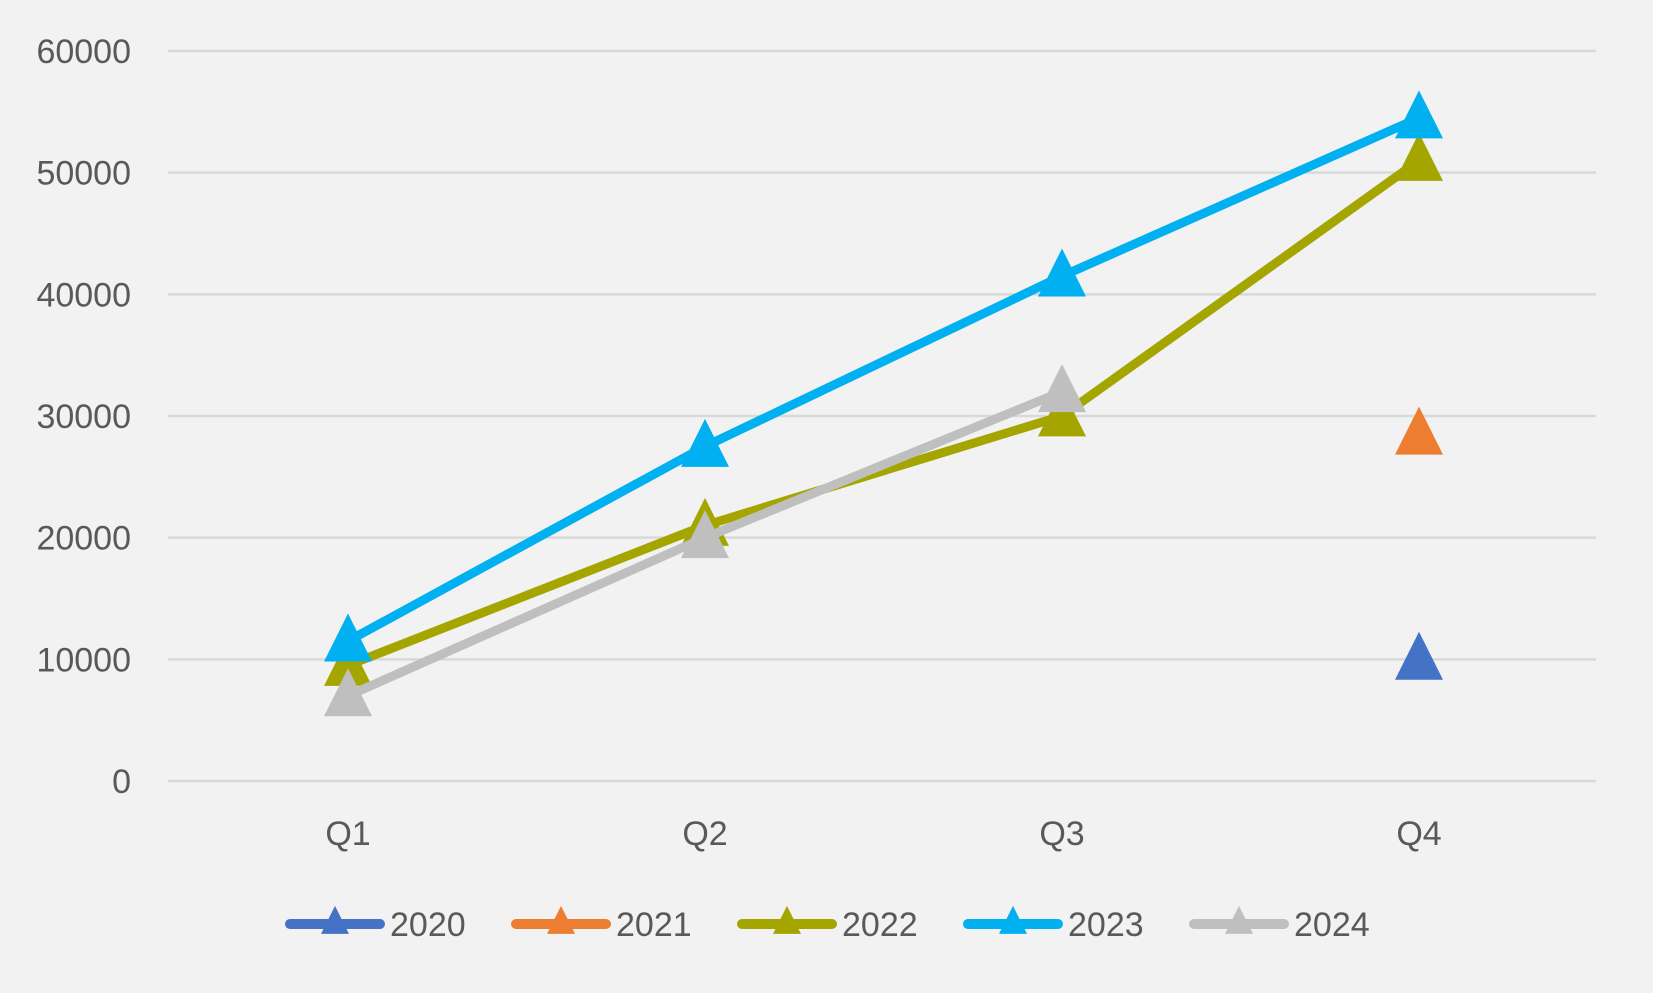  What do you see at coordinates (83, 174) in the screenshot?
I see `y-tick-label: 50000` at bounding box center [83, 174].